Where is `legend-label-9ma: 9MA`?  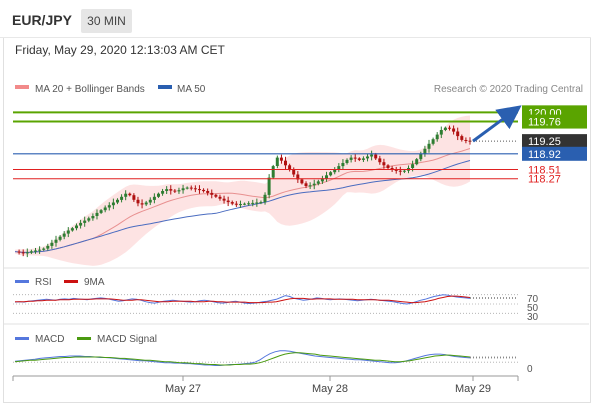 legend-label-9ma: 9MA is located at coordinates (94, 282).